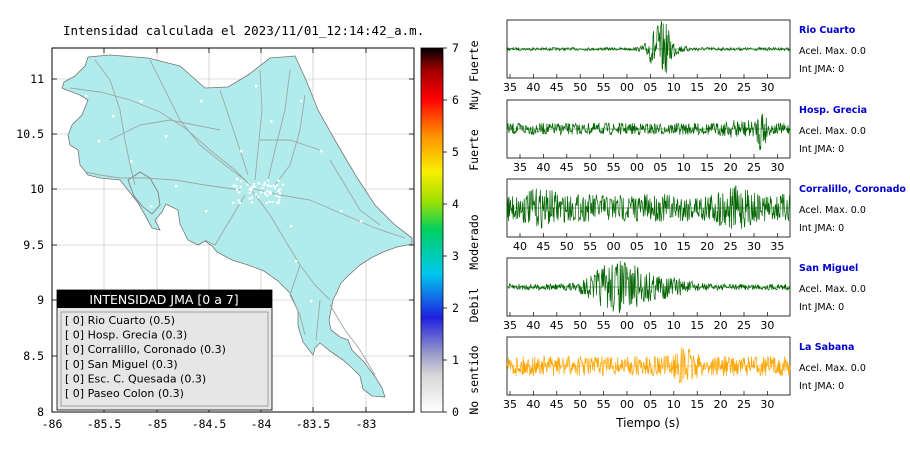 The image size is (910, 460). Describe the element at coordinates (455, 308) in the screenshot. I see `colorbar-tick-label: 2` at that location.